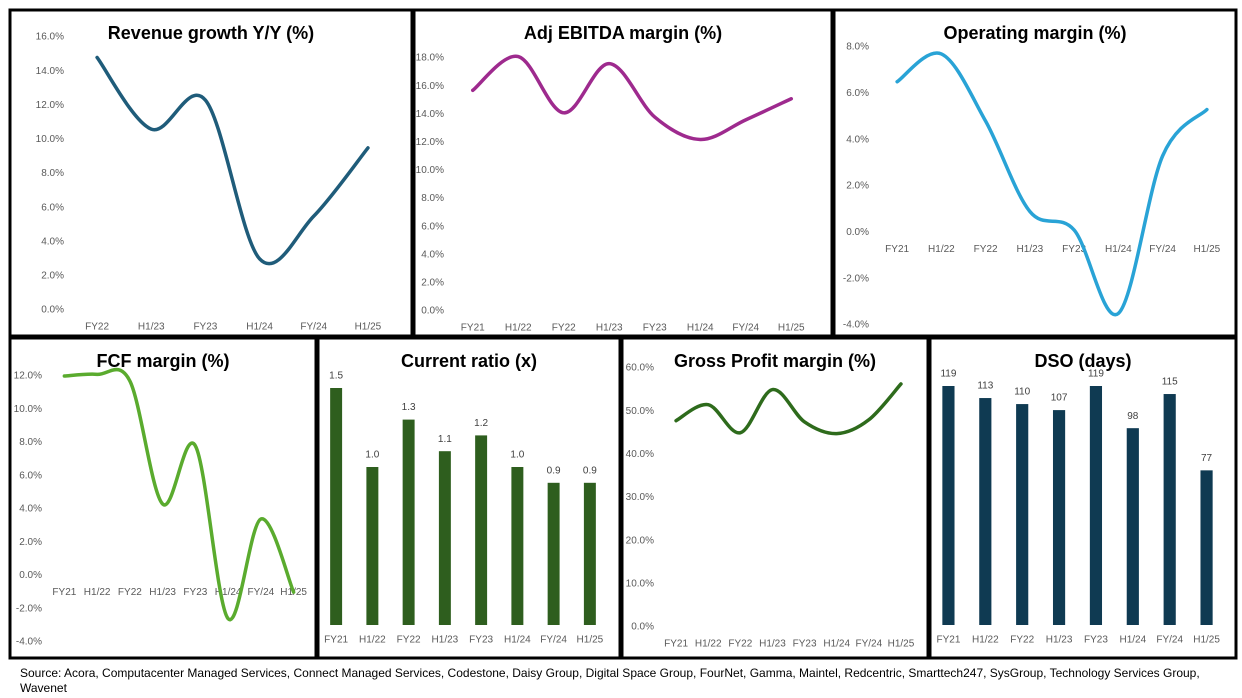  I want to click on value-label: 110, so click(1022, 392).